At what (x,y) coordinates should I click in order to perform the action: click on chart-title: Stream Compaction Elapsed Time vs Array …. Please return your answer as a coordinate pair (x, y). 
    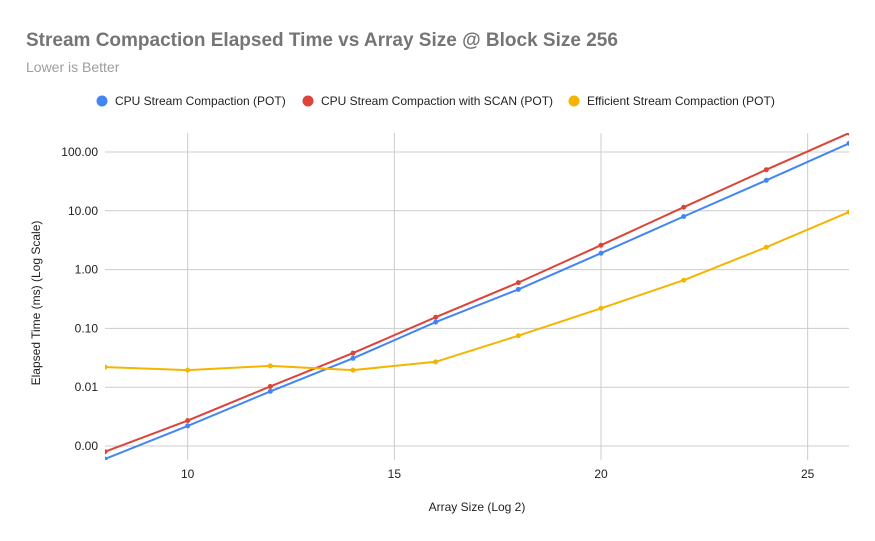
    Looking at the image, I should click on (322, 40).